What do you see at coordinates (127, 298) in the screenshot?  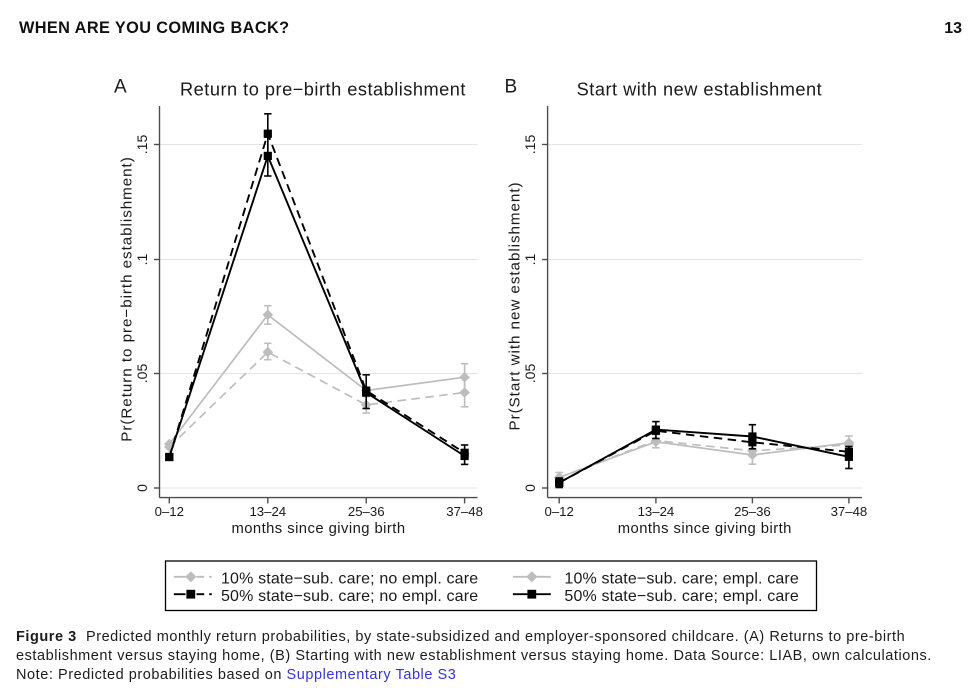 I see `svg-text:Pr(Return to pre−birth establi: Pr(Return to pre−birth establishment)` at bounding box center [127, 298].